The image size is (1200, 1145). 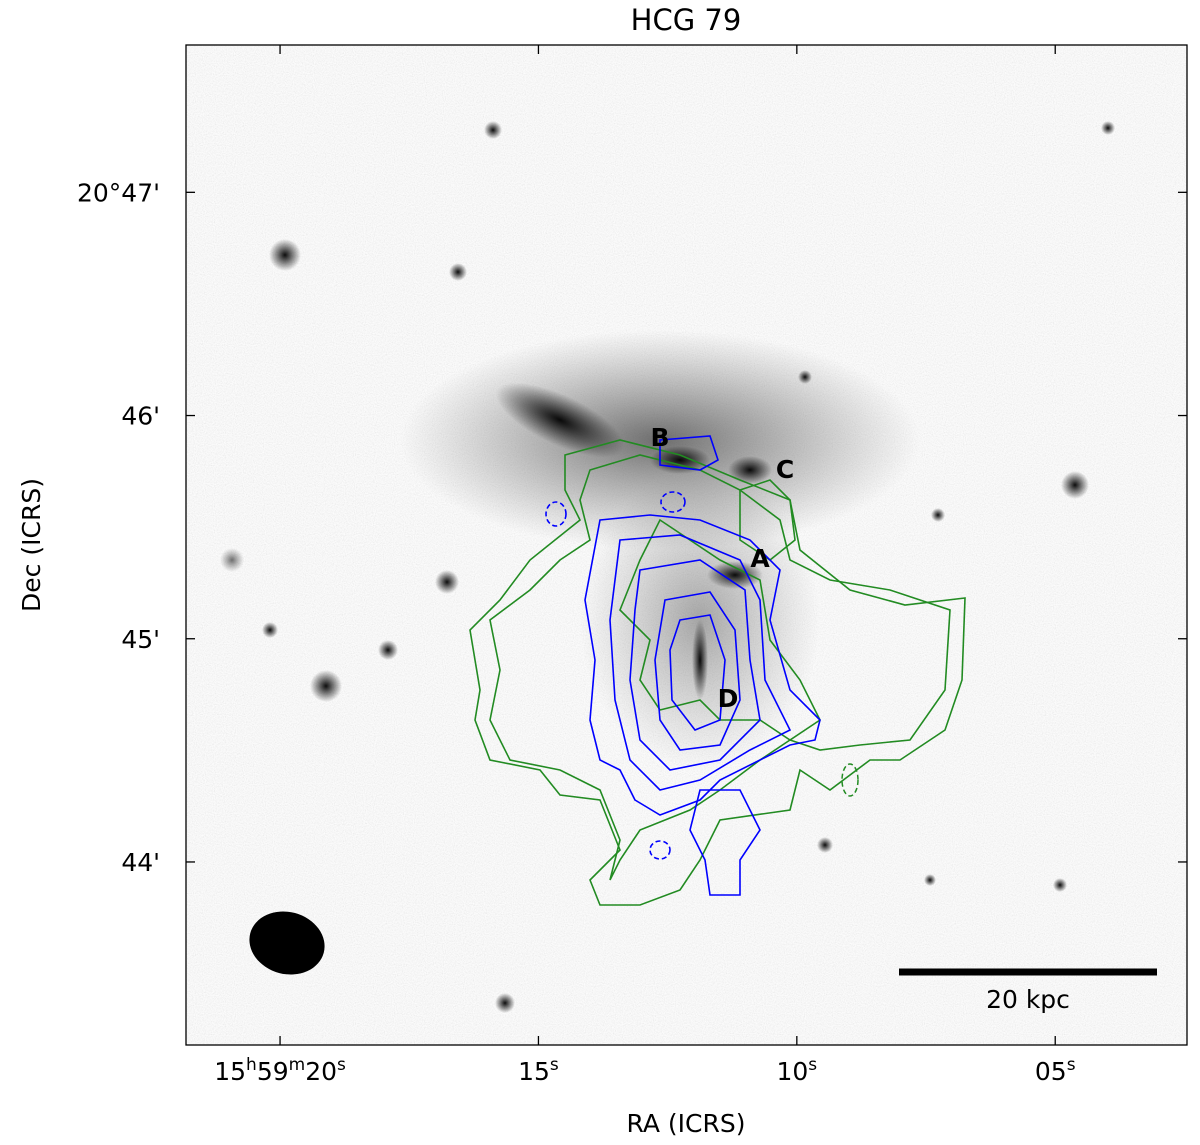 I want to click on negative-contour, so click(x=850, y=780).